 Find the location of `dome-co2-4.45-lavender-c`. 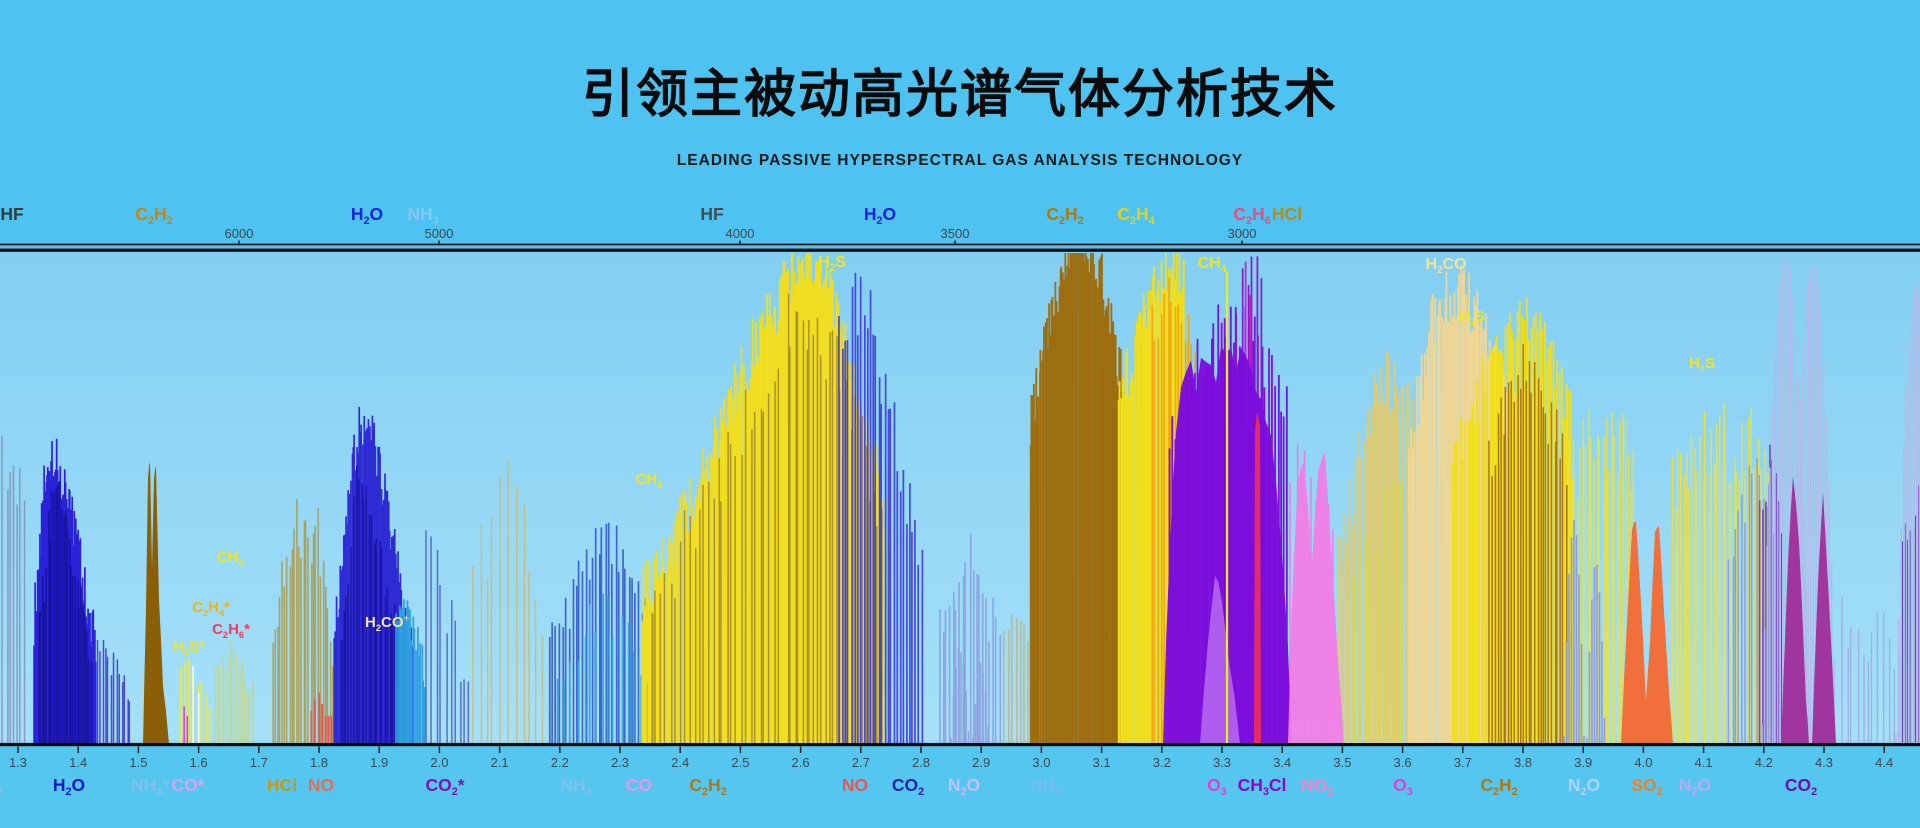

dome-co2-4.45-lavender-c is located at coordinates (1907, 515).